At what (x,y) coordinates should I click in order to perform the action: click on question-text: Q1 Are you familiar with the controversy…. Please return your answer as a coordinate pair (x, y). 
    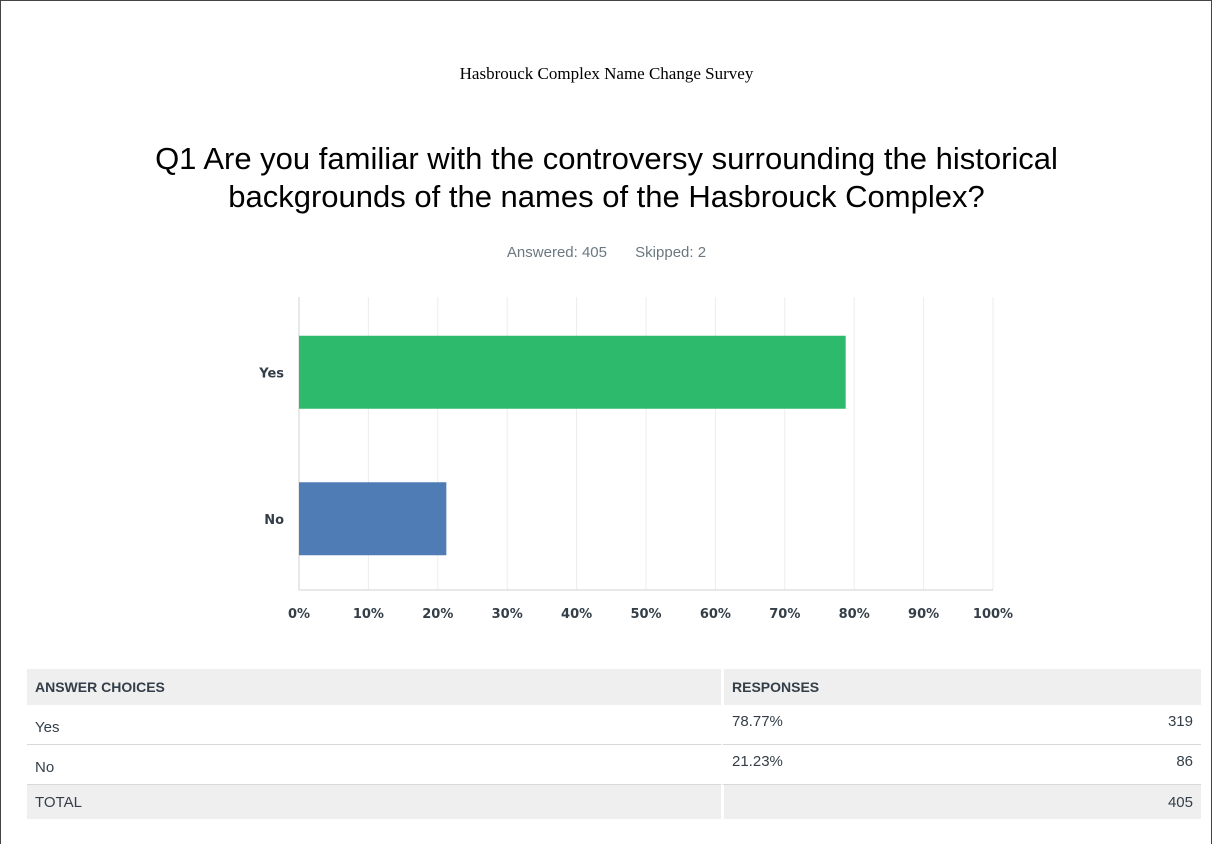
    Looking at the image, I should click on (606, 178).